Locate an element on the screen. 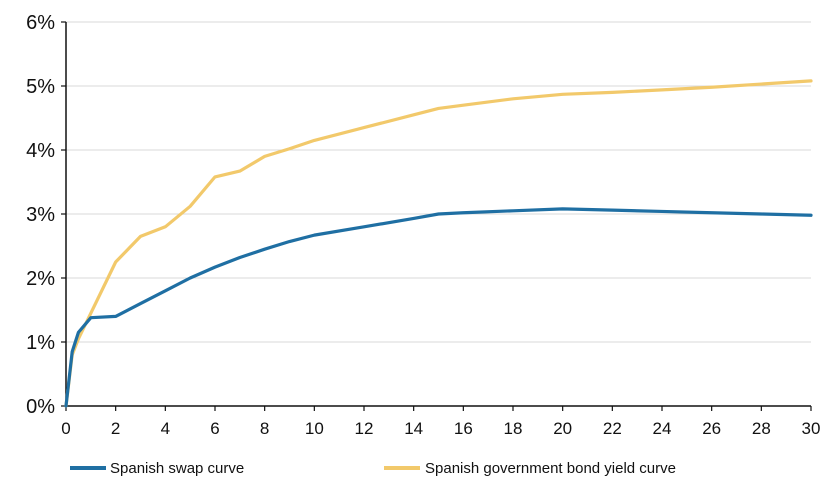 Image resolution: width=827 pixels, height=485 pixels. x-tick-label-0: 0 is located at coordinates (65, 428).